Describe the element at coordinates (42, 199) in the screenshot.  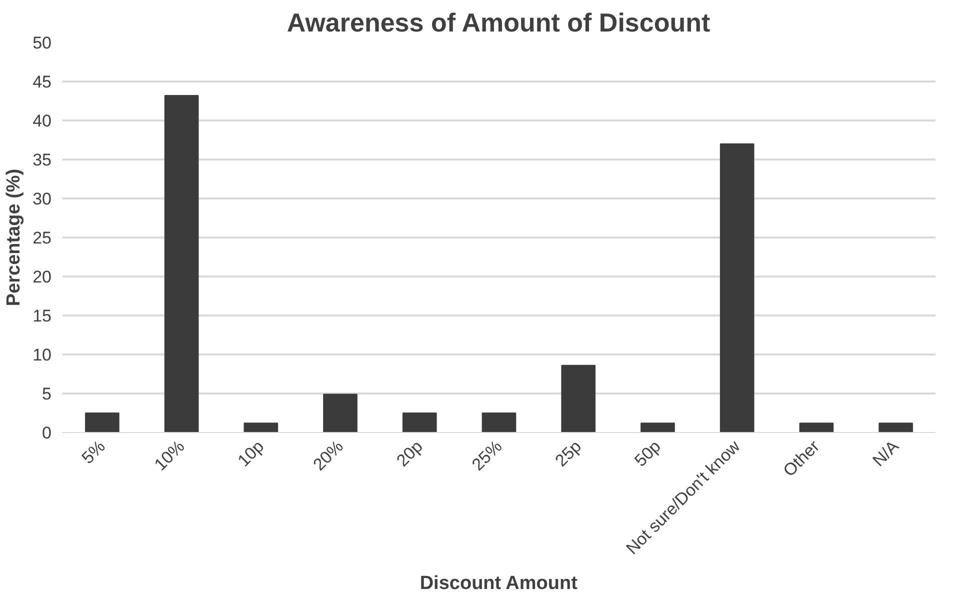
I see `y-tick-label: 30` at that location.